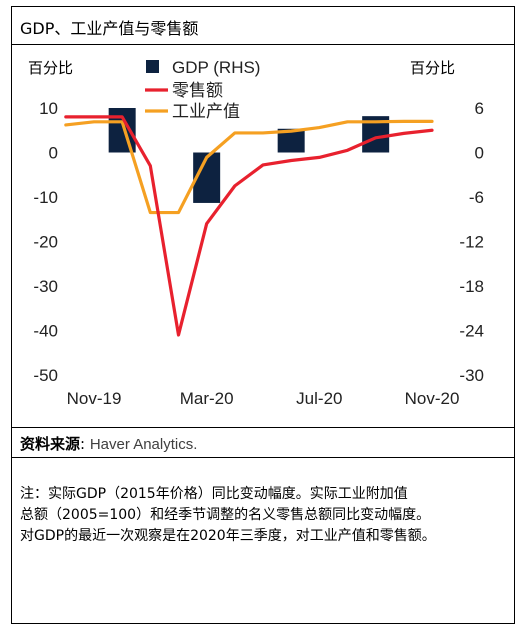 Image resolution: width=527 pixels, height=634 pixels. I want to click on right-tick-label: -12, so click(471, 242).